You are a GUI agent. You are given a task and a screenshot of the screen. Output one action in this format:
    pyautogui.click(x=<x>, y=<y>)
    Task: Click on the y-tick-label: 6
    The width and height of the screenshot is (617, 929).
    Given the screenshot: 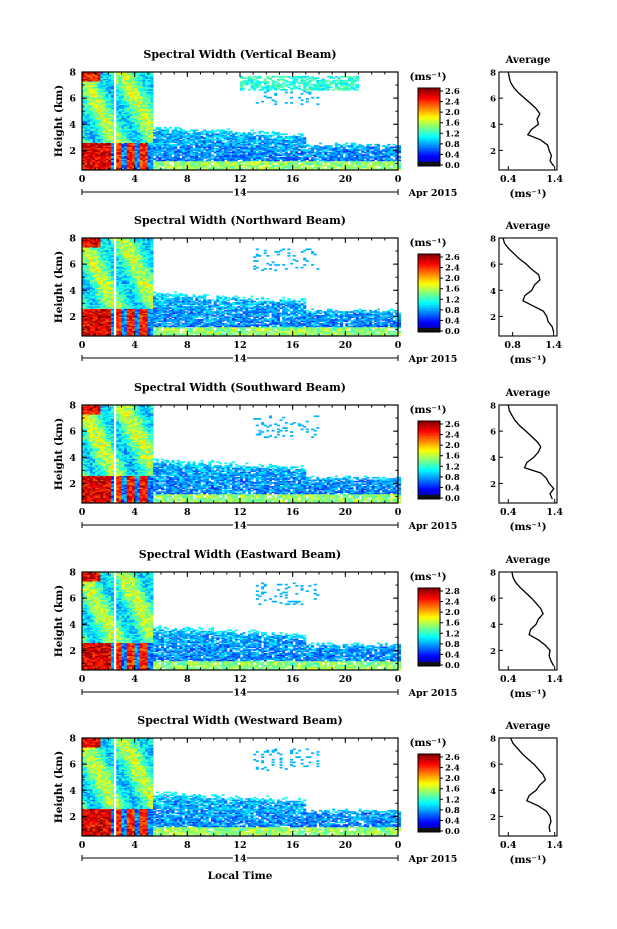 What is the action you would take?
    pyautogui.click(x=72, y=99)
    